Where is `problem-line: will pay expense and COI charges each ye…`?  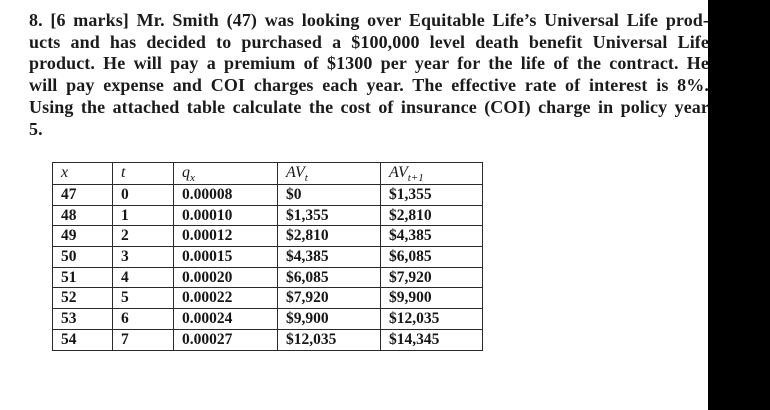 problem-line: will pay expense and COI charges each ye… is located at coordinates (369, 85).